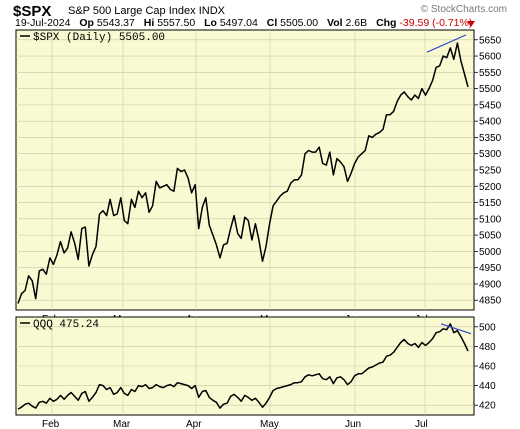  What do you see at coordinates (490, 73) in the screenshot?
I see `spx-y-tick-label: 5550` at bounding box center [490, 73].